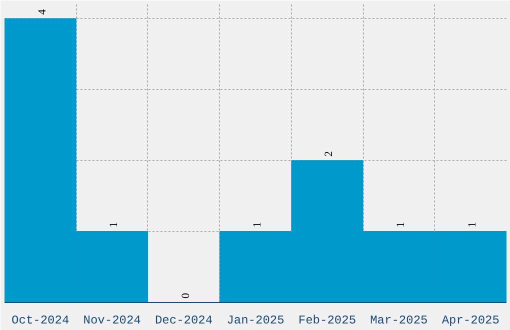 This screenshot has height=330, width=510. I want to click on x-tick-label: Nov-2024, so click(112, 321).